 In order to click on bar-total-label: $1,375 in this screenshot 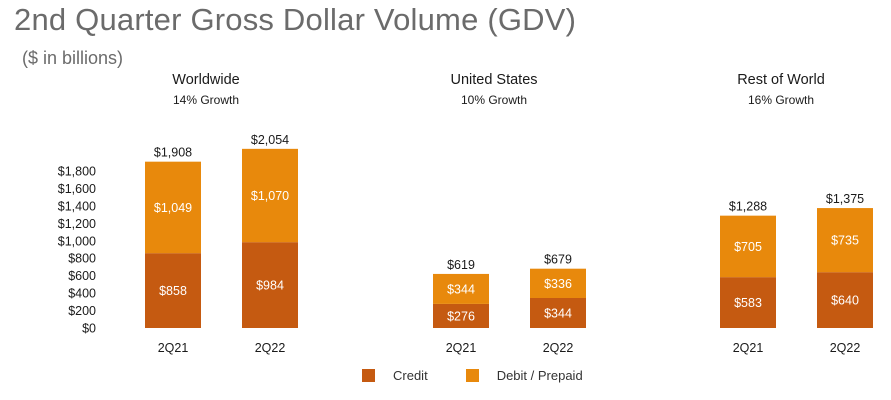, I will do `click(845, 199)`.